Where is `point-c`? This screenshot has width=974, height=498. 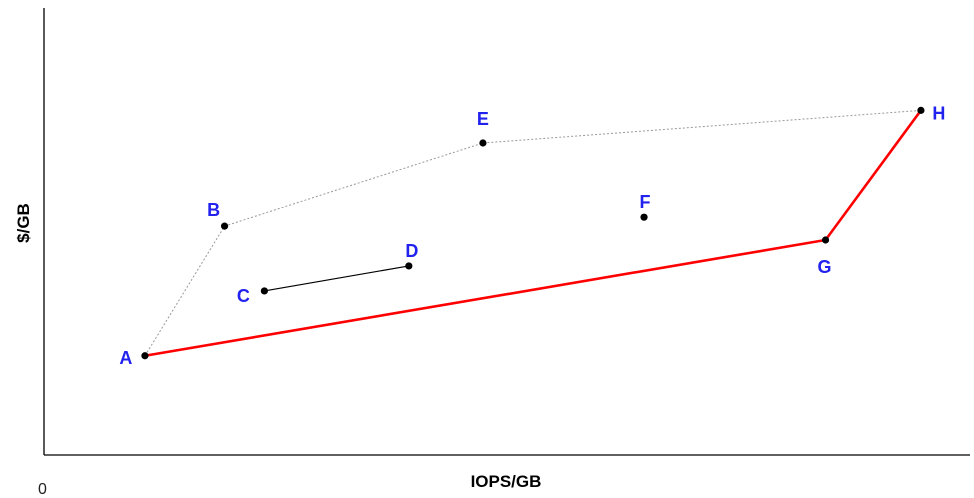
point-c is located at coordinates (264, 291).